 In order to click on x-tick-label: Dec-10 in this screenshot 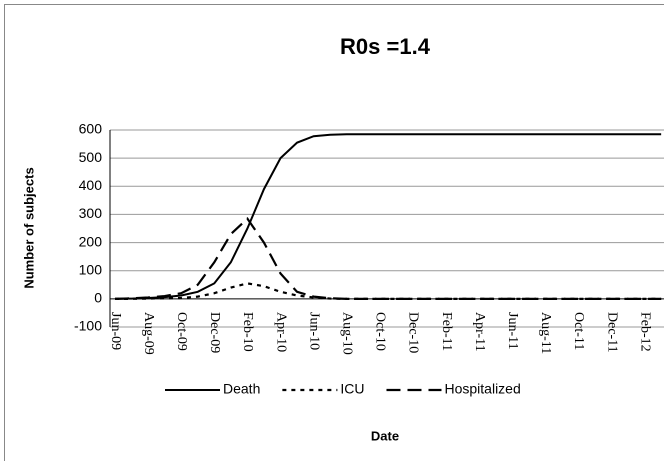, I will do `click(413, 332)`.